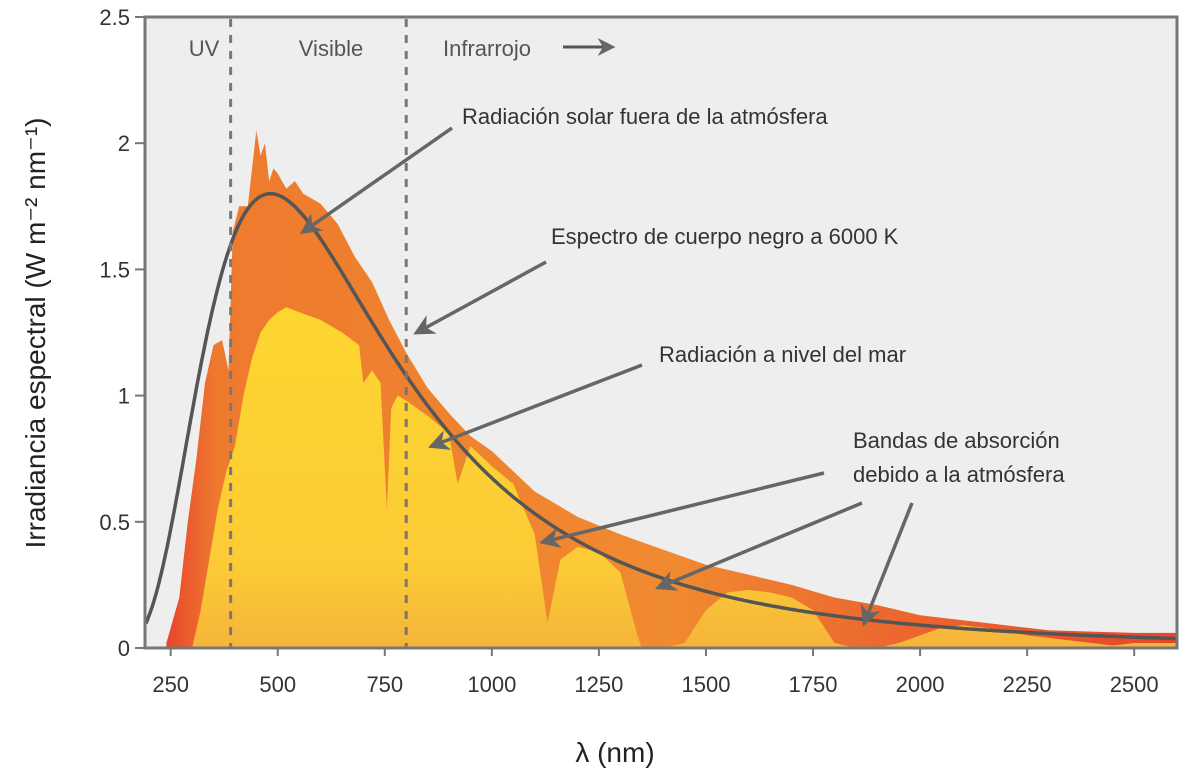  I want to click on annotation-text: Bandas de absorción, so click(956, 440).